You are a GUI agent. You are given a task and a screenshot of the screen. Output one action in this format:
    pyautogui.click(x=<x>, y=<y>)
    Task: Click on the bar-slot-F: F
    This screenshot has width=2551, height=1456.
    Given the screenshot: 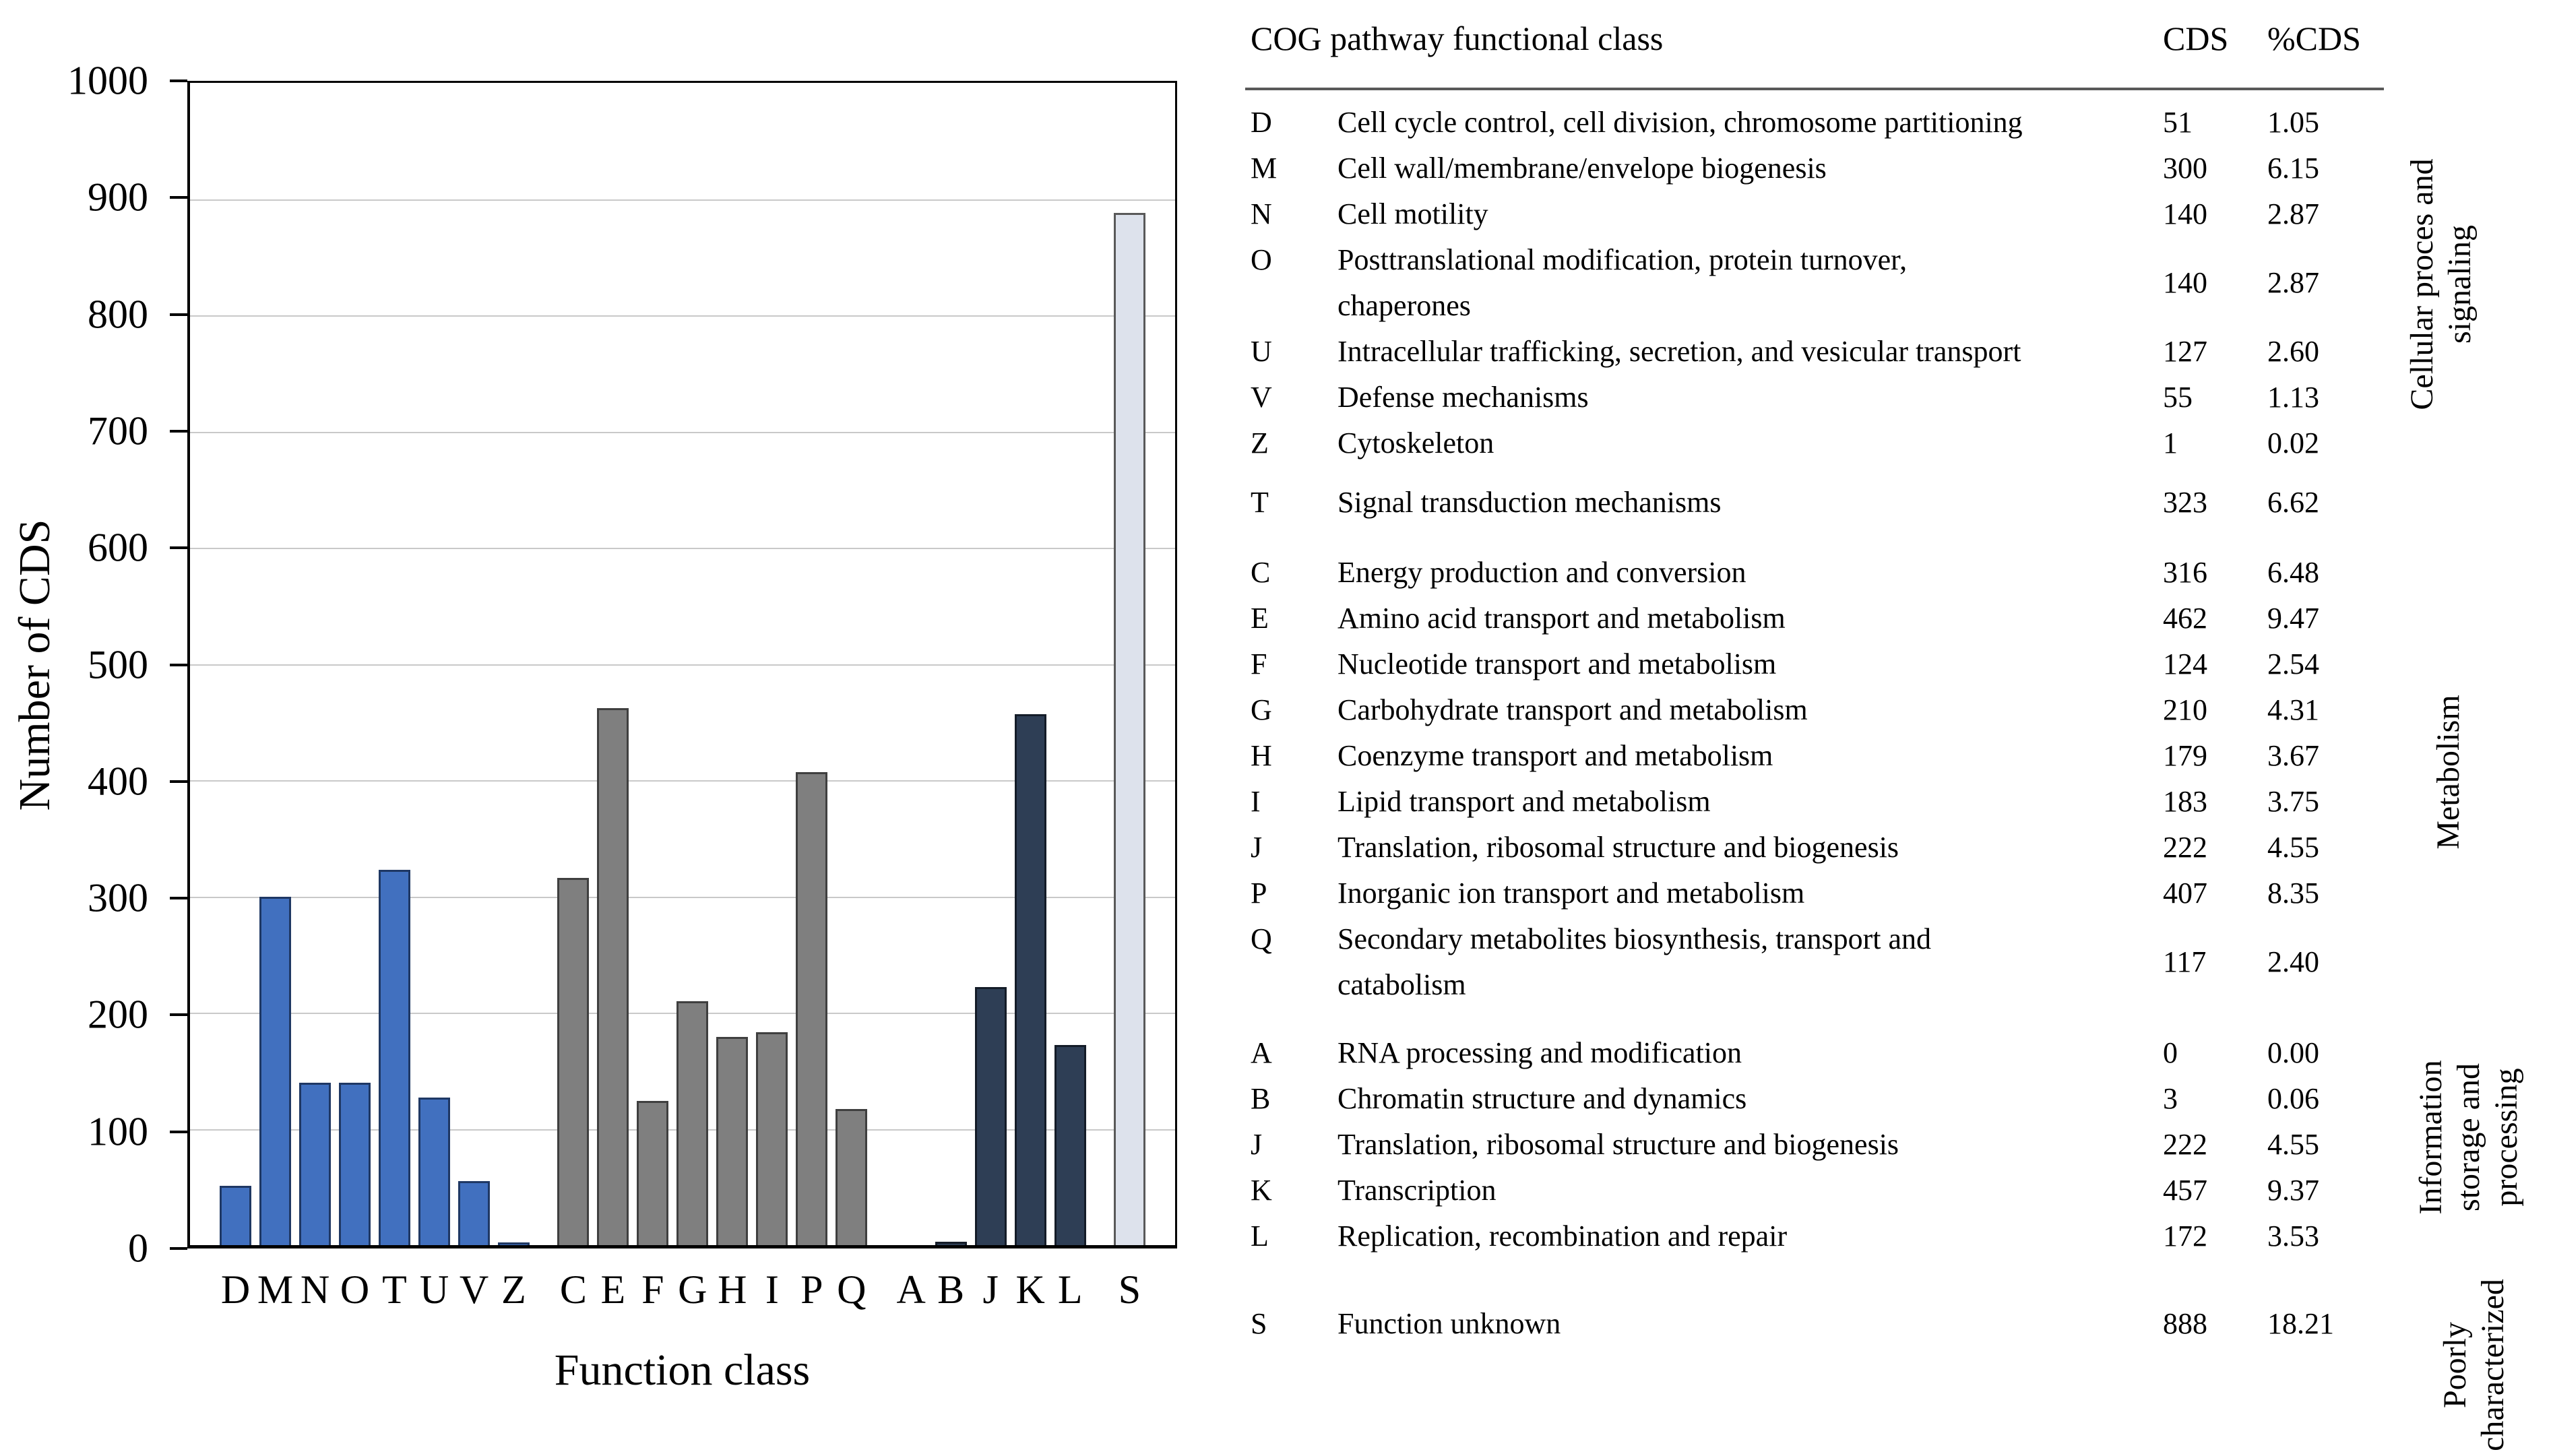 What is the action you would take?
    pyautogui.click(x=653, y=697)
    